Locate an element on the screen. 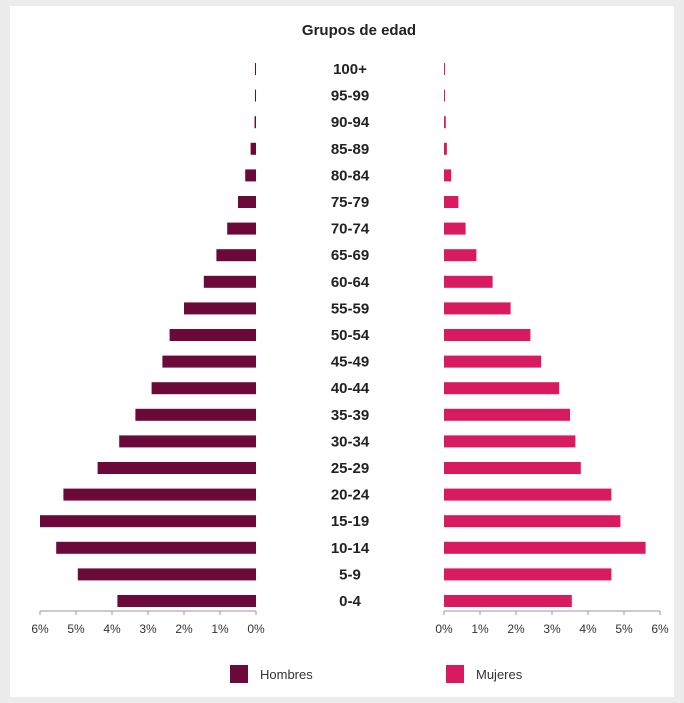  age-label-100+: 100+ is located at coordinates (350, 69).